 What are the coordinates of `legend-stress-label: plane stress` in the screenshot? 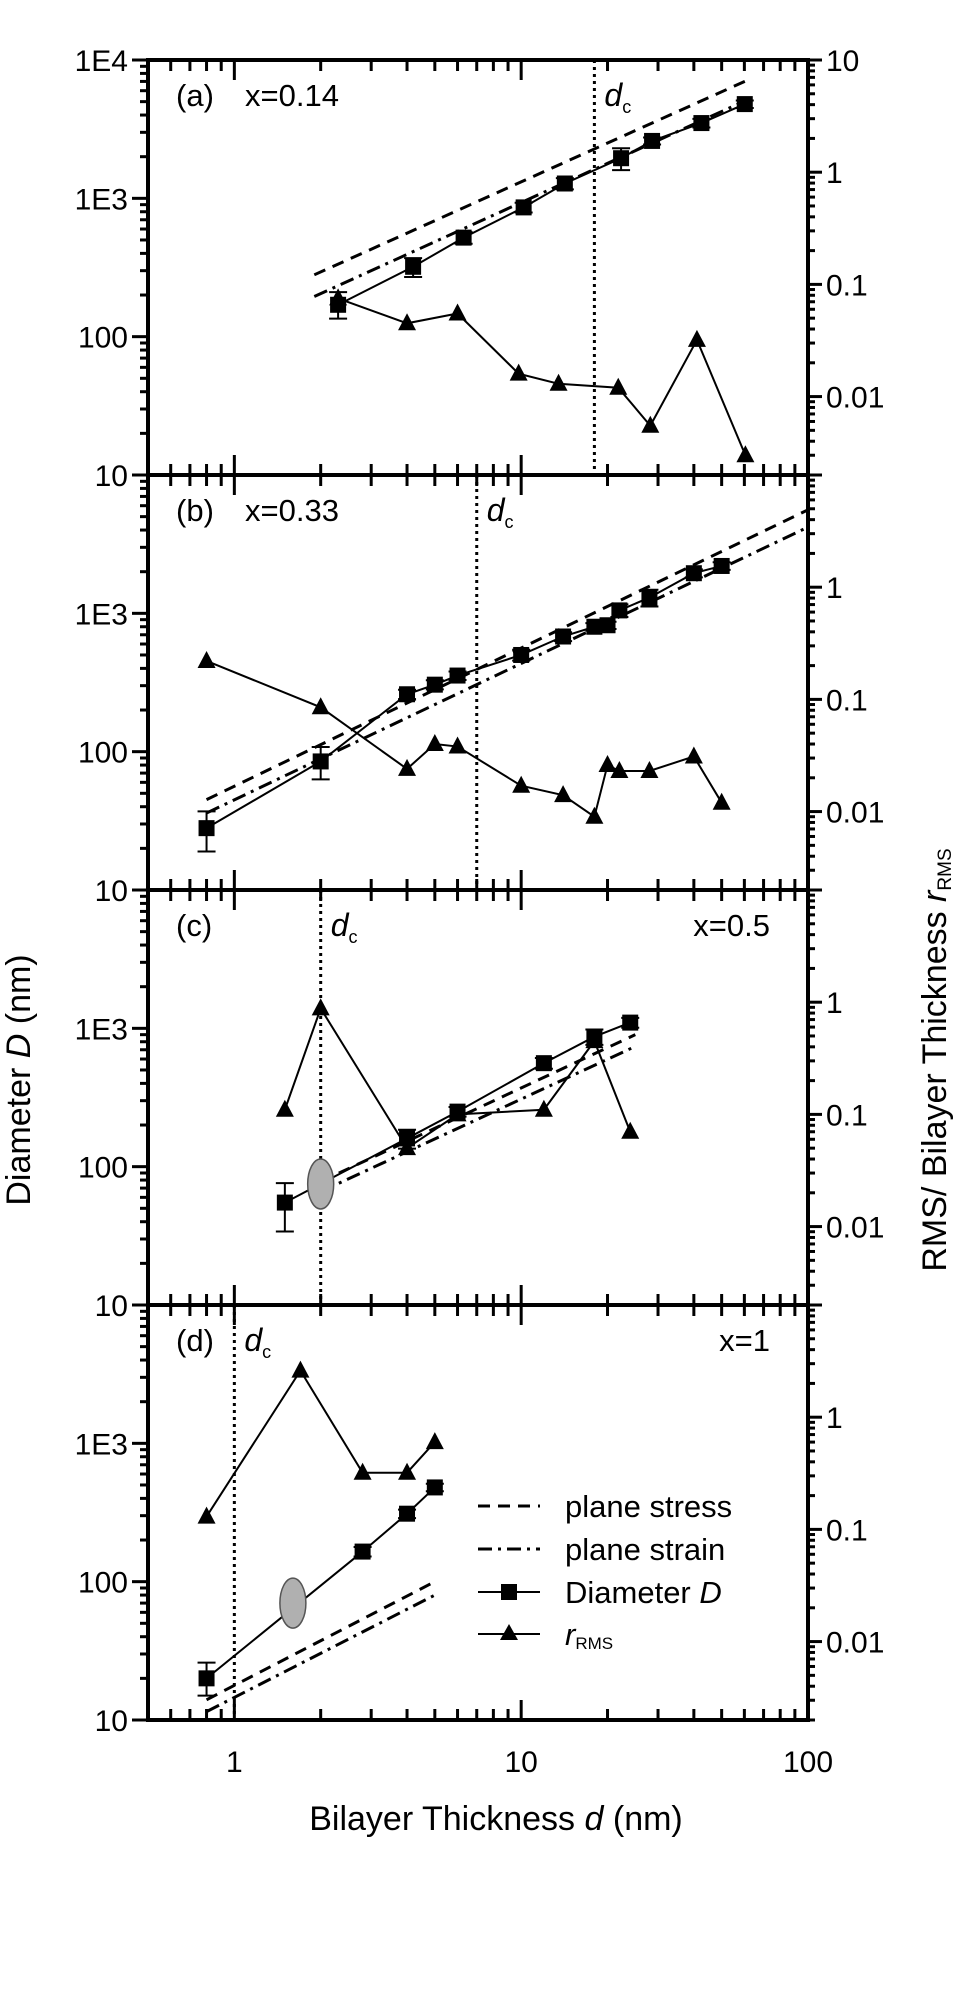 It's located at (648, 1506).